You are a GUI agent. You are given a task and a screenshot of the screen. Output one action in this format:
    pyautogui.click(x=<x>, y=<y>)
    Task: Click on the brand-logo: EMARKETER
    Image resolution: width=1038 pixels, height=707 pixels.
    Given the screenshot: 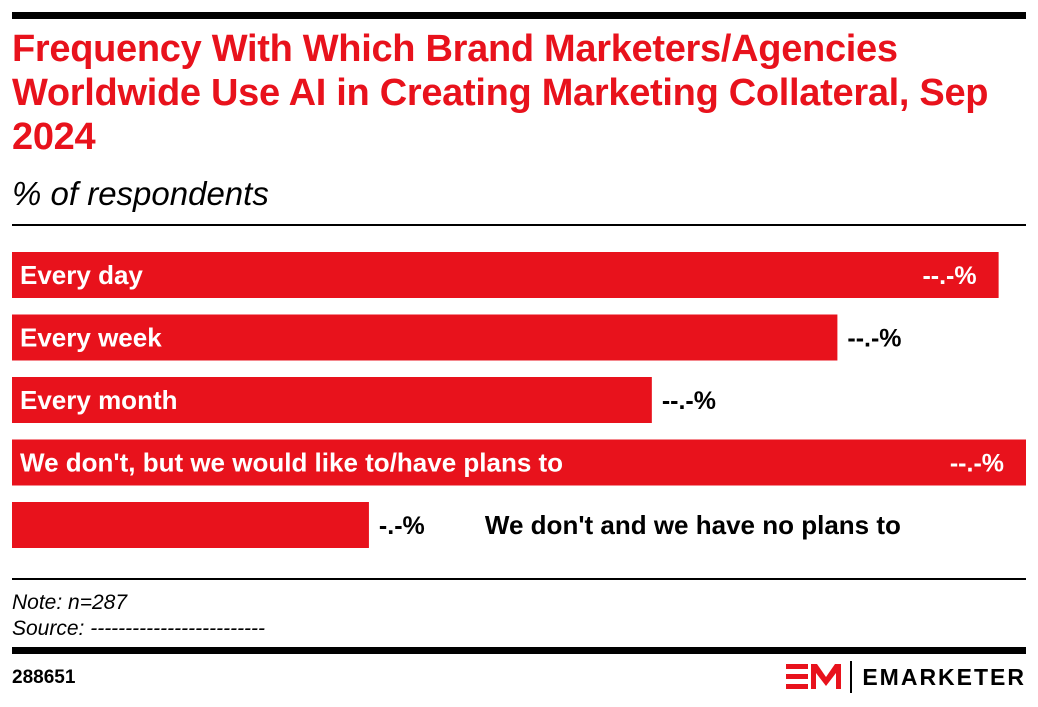 What is the action you would take?
    pyautogui.click(x=906, y=677)
    